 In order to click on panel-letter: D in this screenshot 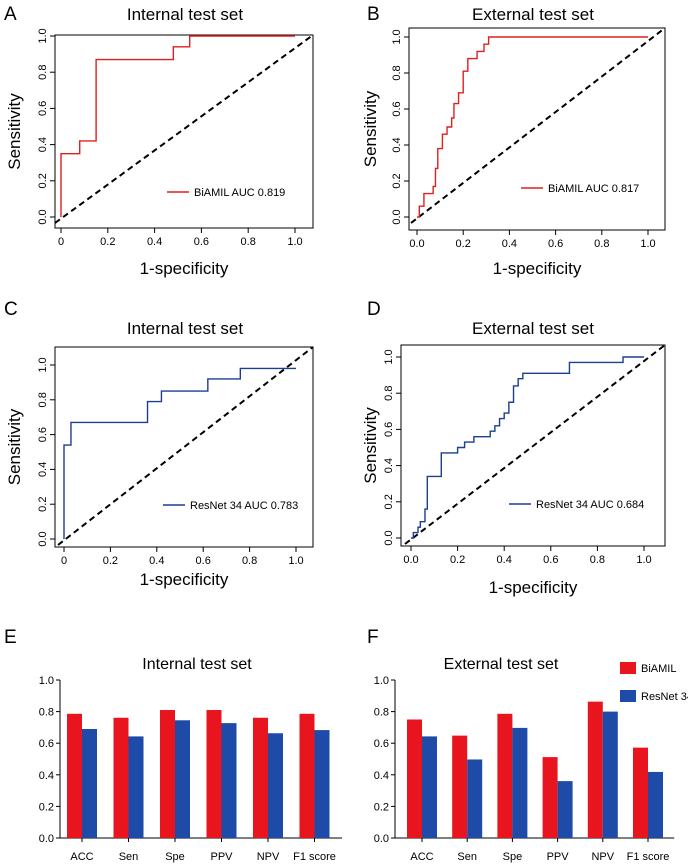, I will do `click(374, 309)`.